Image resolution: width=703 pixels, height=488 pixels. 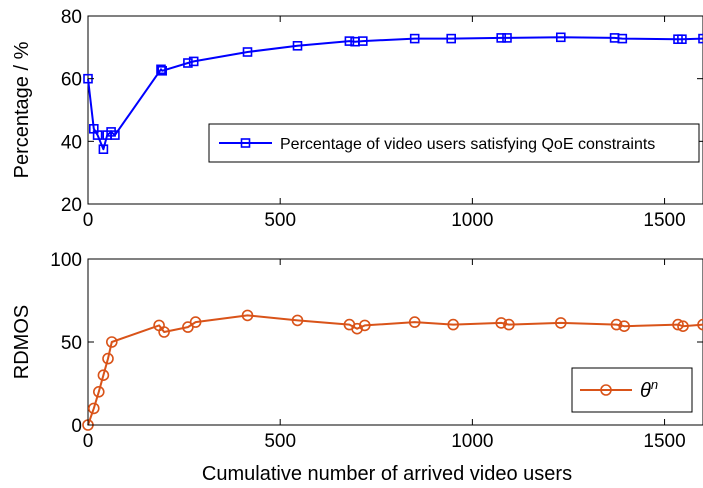 I want to click on y-tick-label: 50, so click(x=71, y=343).